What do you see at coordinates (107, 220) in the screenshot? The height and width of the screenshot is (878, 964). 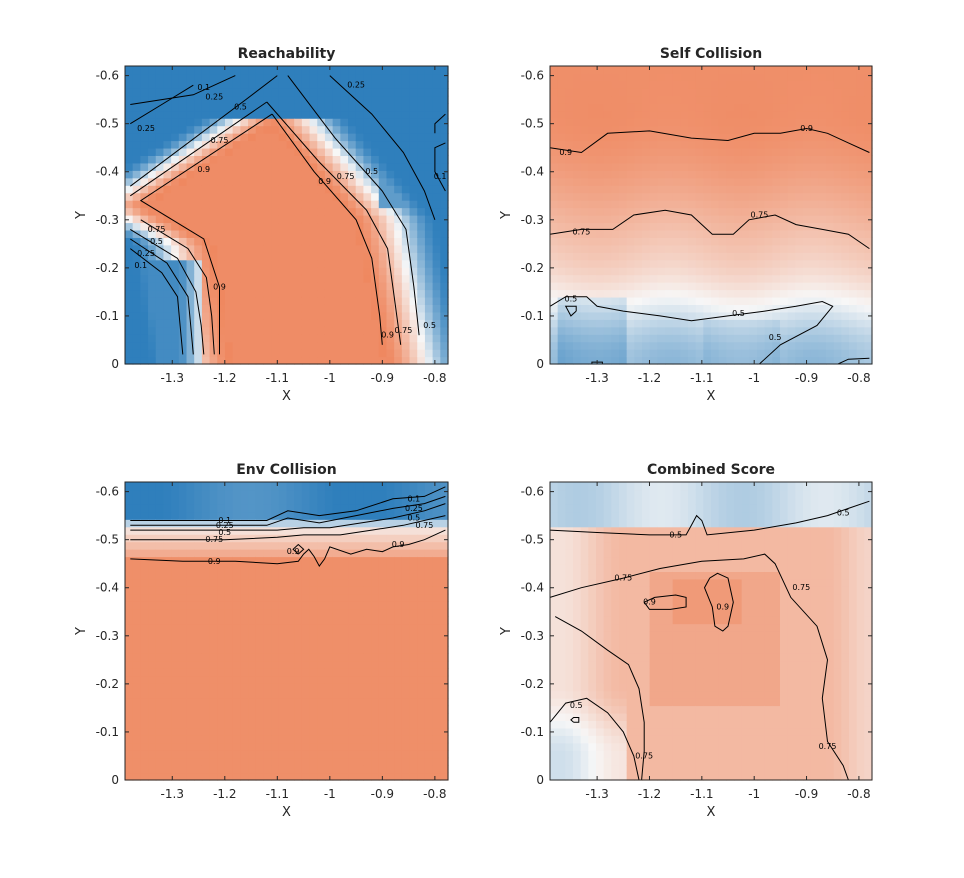 I see `y-tick-label: -0.3` at bounding box center [107, 220].